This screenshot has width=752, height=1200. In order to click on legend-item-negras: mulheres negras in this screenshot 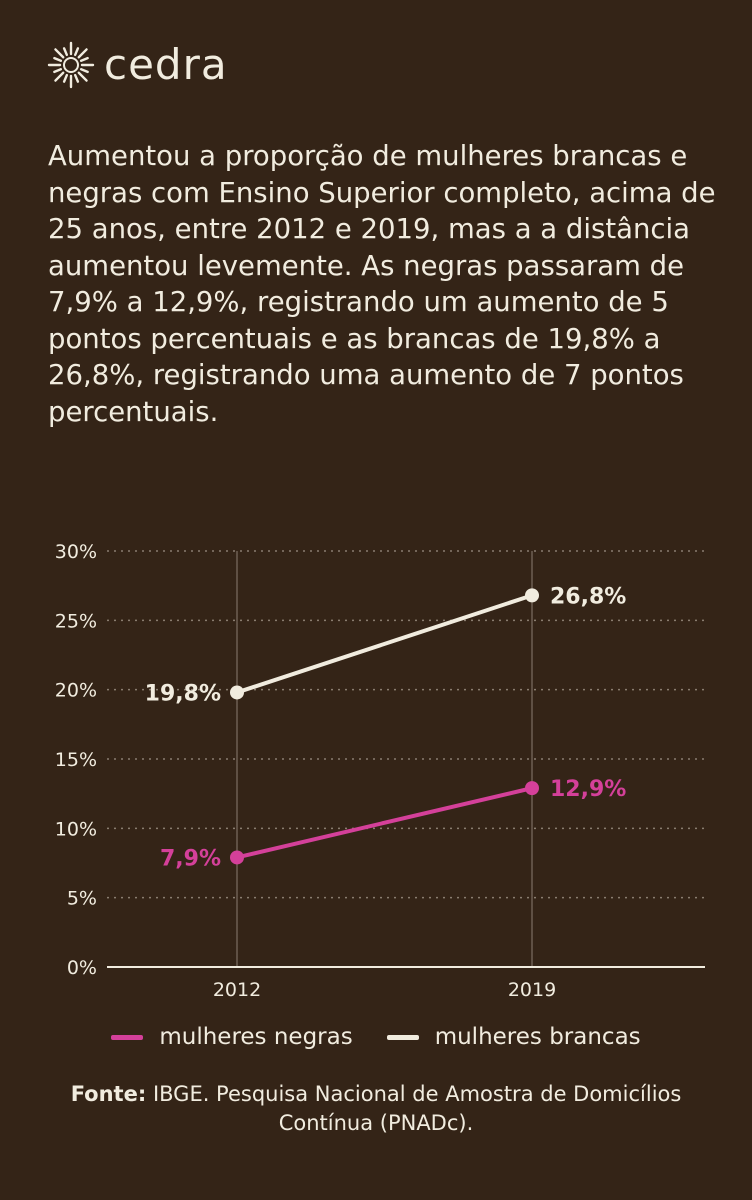, I will do `click(232, 1037)`.